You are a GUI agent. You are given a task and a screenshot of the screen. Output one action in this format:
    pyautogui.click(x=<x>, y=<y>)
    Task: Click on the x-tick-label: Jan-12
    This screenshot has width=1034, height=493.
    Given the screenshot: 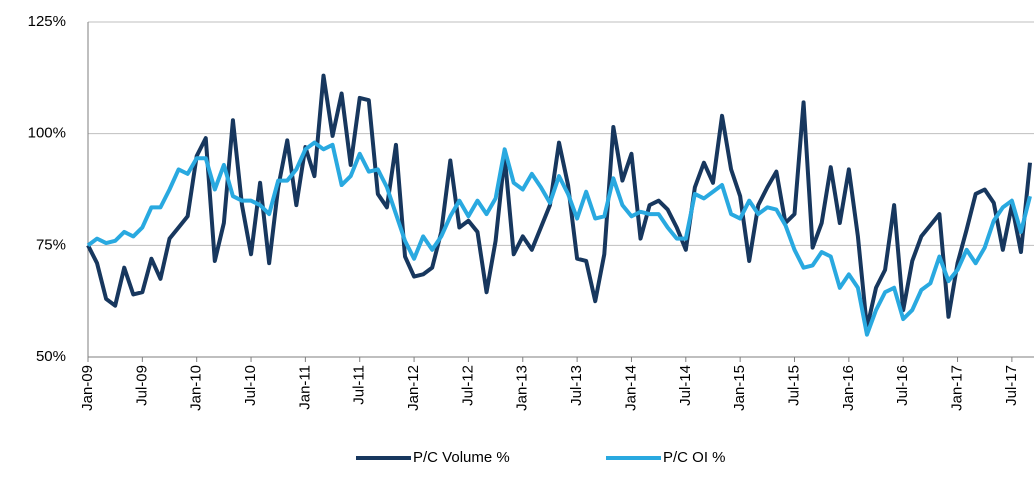 What is the action you would take?
    pyautogui.click(x=413, y=388)
    